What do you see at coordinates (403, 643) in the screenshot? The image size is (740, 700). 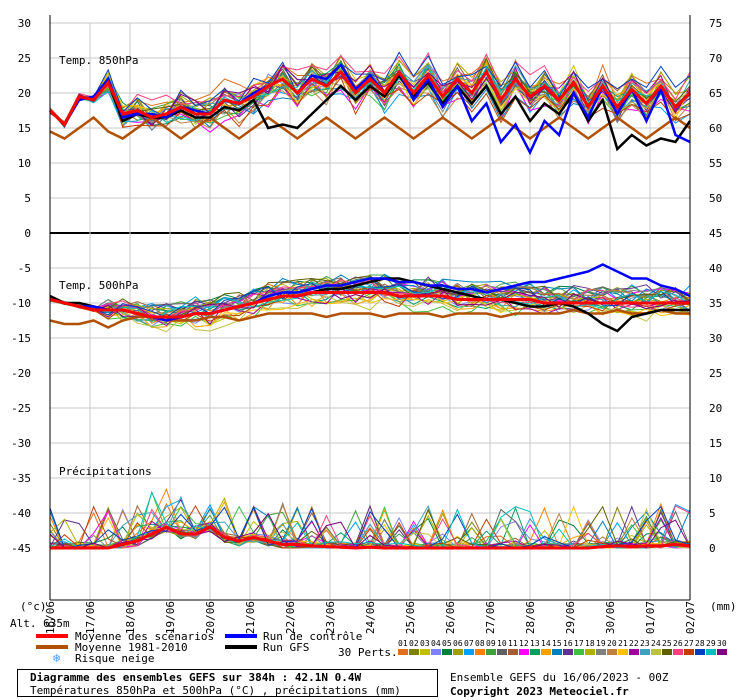 I see `perturbation-id-label: 01` at bounding box center [403, 643].